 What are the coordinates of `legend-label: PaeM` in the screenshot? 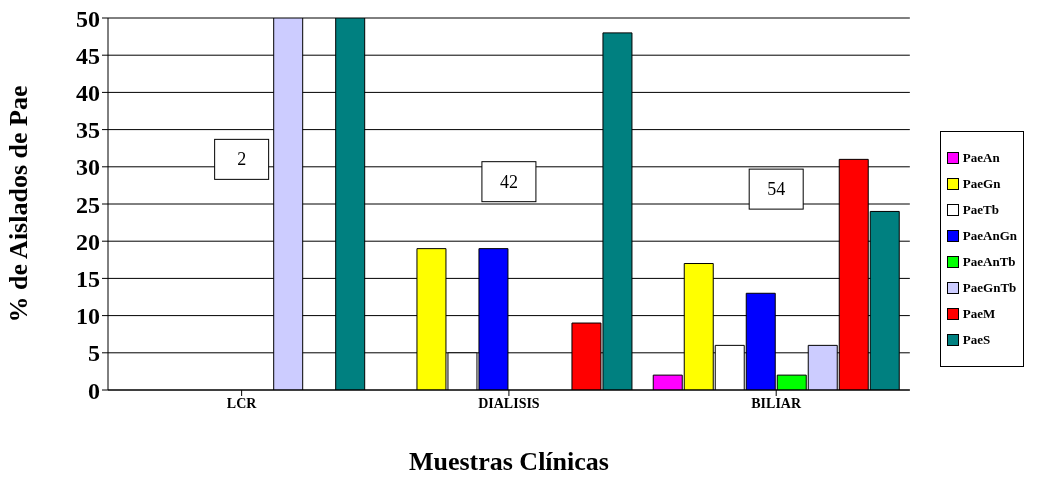 It's located at (979, 314).